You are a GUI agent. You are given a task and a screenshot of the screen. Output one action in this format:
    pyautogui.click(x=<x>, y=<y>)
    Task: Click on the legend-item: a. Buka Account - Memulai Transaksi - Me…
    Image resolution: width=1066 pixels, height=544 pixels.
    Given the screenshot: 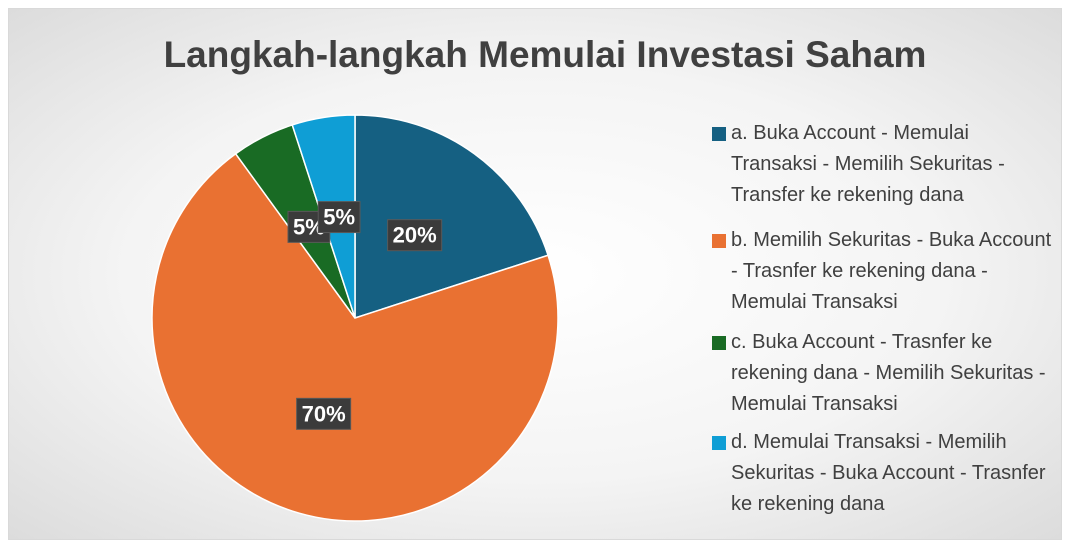 What is the action you would take?
    pyautogui.click(x=884, y=164)
    